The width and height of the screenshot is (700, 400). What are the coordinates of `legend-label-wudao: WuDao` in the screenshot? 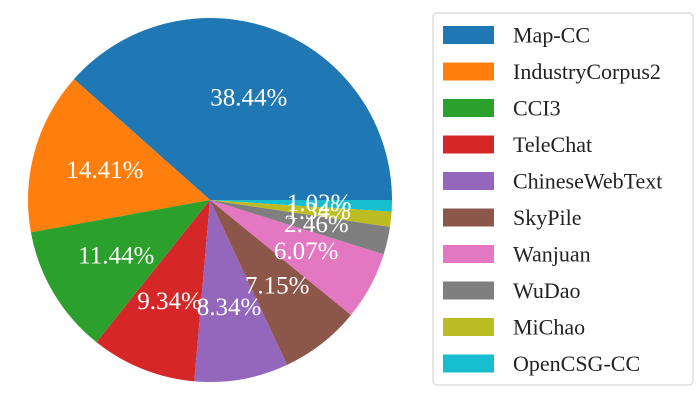 It's located at (547, 290).